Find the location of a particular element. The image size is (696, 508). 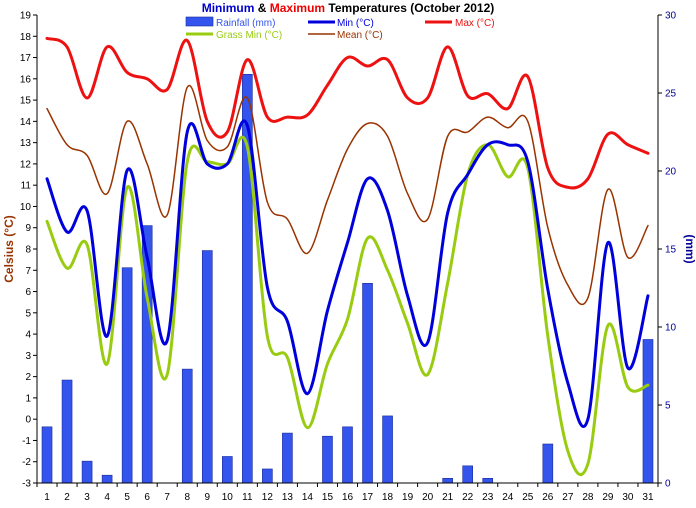

x-tick-label: 21 is located at coordinates (448, 497).